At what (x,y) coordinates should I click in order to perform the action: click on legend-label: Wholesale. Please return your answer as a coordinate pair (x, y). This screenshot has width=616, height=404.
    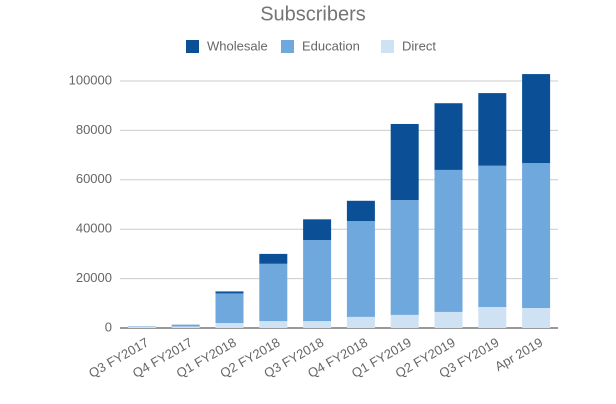
    Looking at the image, I should click on (237, 45).